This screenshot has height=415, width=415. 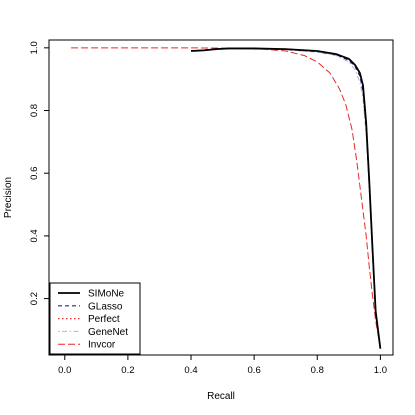 What do you see at coordinates (127, 370) in the screenshot?
I see `x-tick-label: 0.2` at bounding box center [127, 370].